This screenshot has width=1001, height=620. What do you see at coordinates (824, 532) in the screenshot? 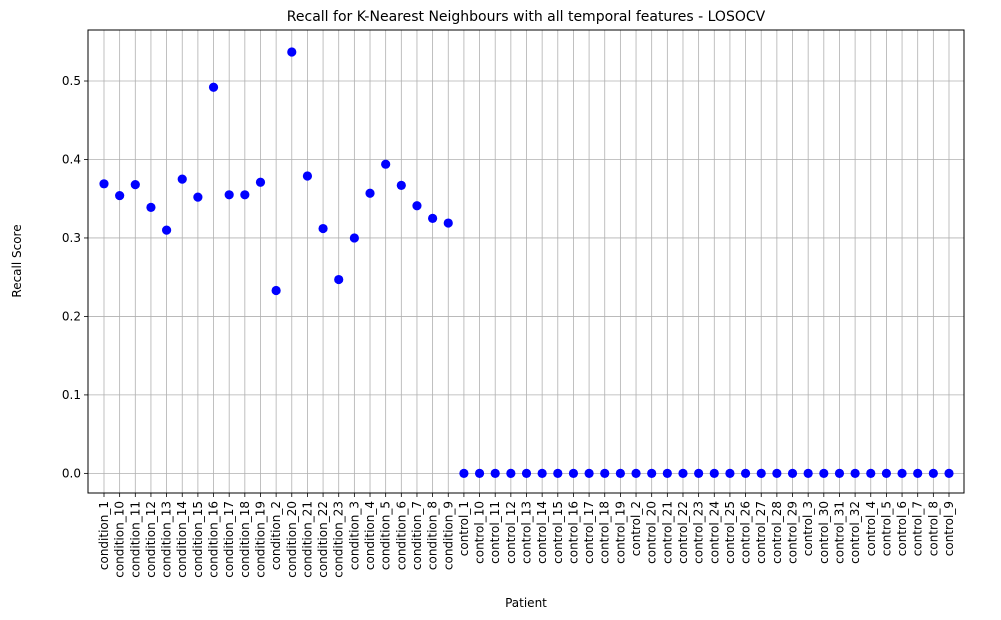
I see `x-tick-label: control_30` at bounding box center [824, 532].